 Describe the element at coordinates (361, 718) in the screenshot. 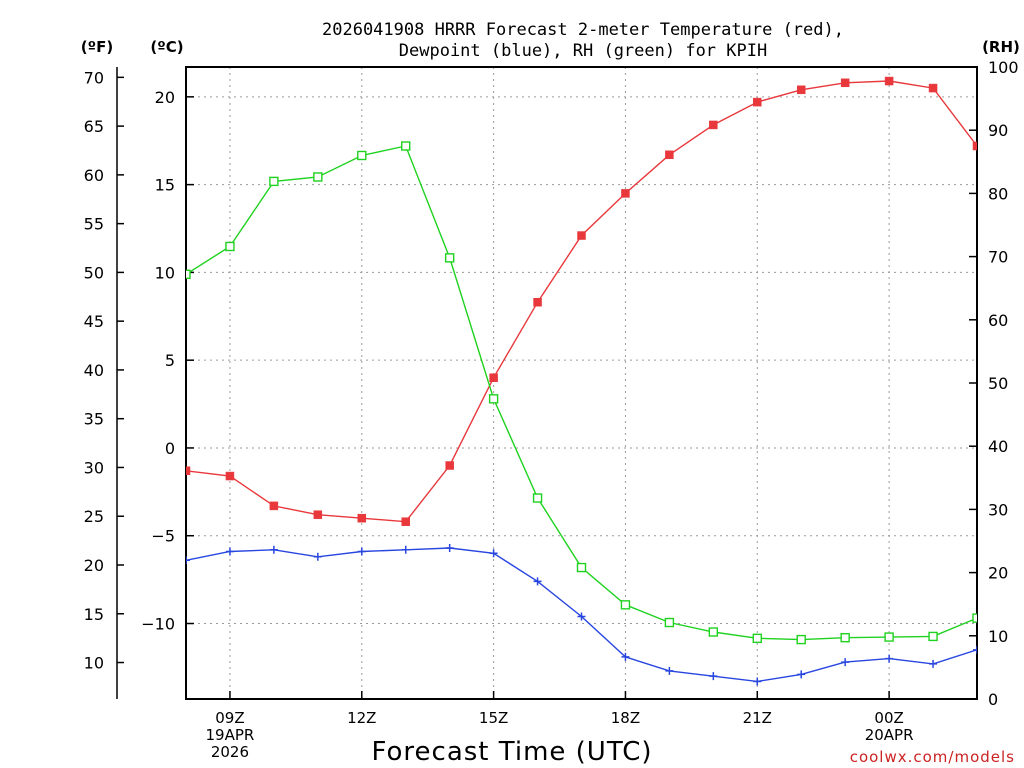

I see `x-tick-label: 12Z` at that location.